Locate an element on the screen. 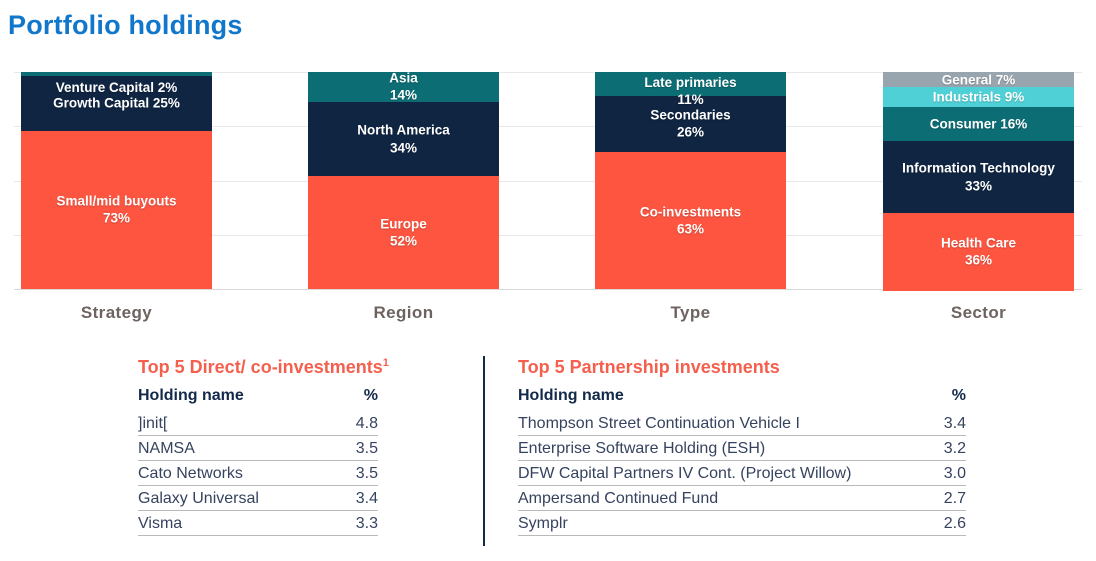 The width and height of the screenshot is (1096, 561). vertical-divider is located at coordinates (484, 451).